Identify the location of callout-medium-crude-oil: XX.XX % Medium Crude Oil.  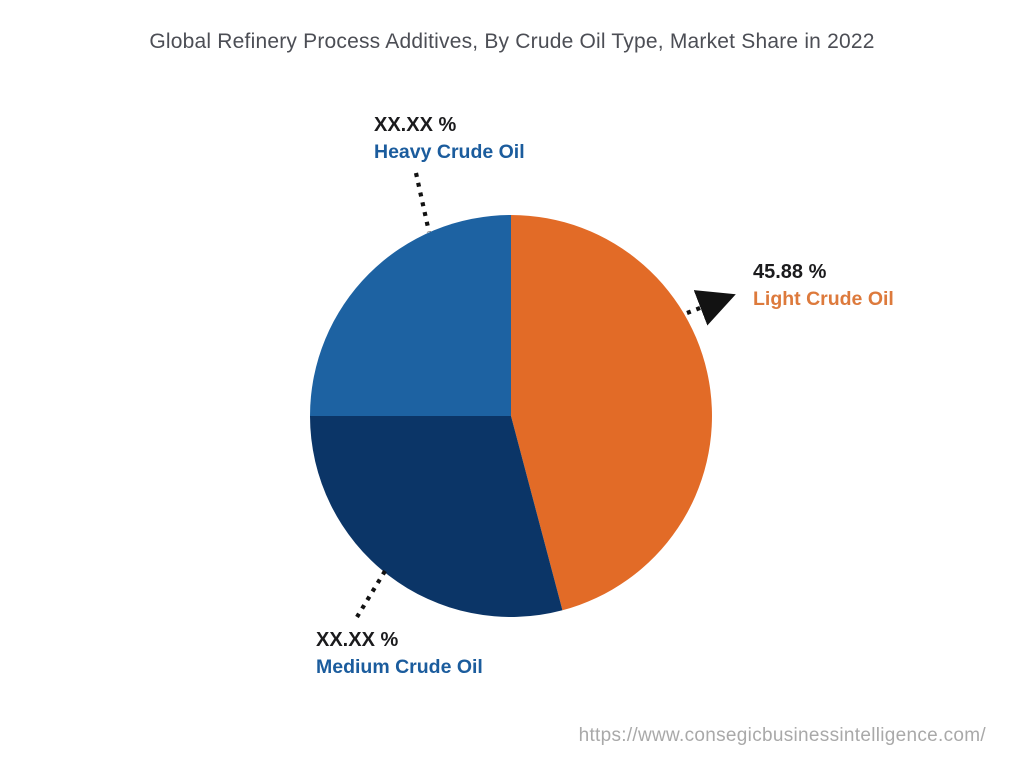
(399, 654).